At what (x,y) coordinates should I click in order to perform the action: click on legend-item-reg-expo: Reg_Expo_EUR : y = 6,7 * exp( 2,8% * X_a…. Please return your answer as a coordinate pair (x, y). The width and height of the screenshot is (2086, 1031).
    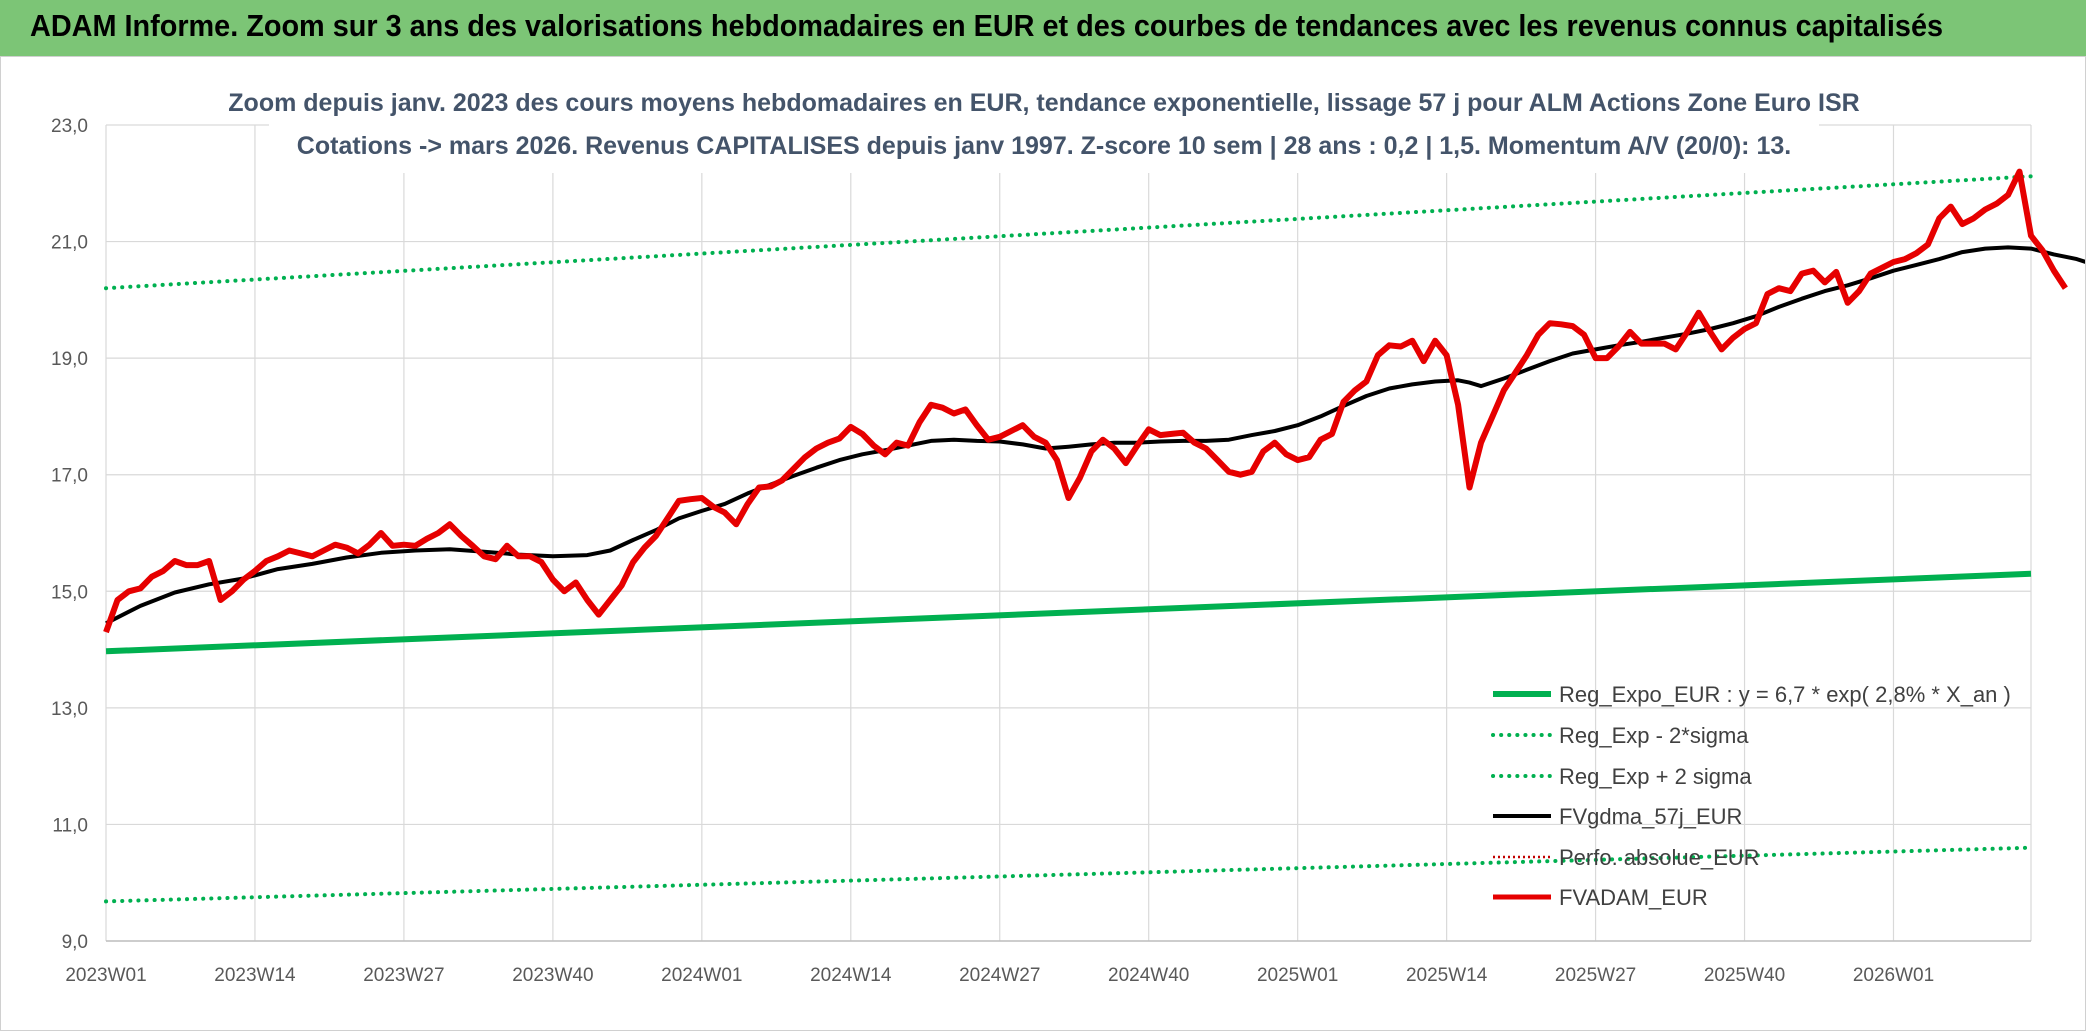
    Looking at the image, I should click on (1752, 694).